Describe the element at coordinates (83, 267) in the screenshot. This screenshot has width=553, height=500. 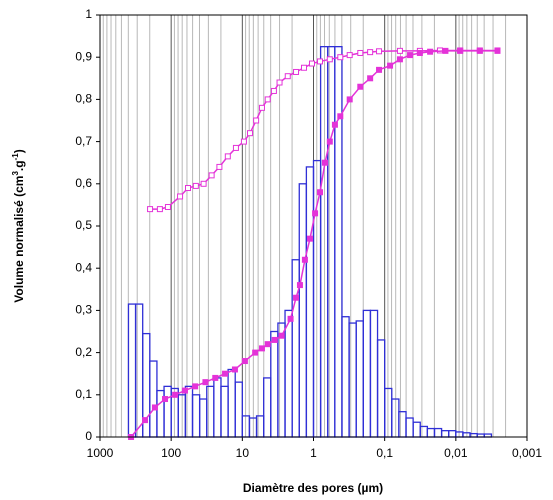
I see `y-tick-label: 0,4` at that location.